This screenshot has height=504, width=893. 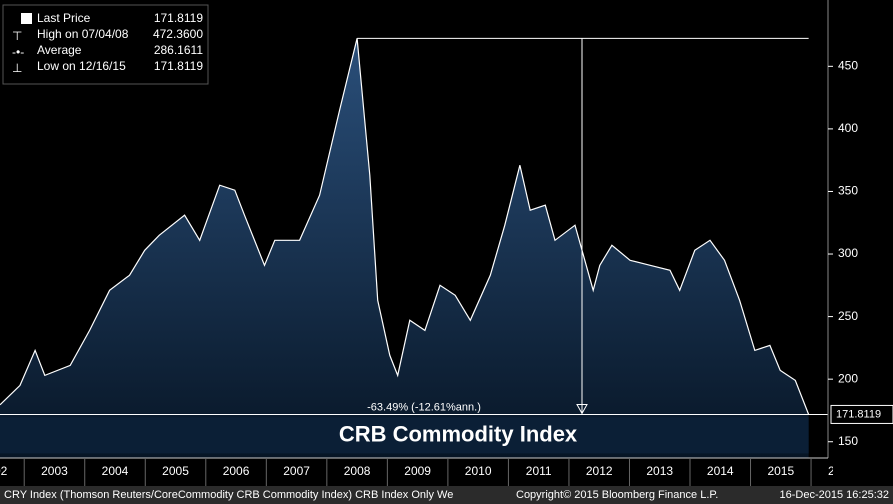 I want to click on legend-label: High on 07/04/08, so click(x=83, y=34).